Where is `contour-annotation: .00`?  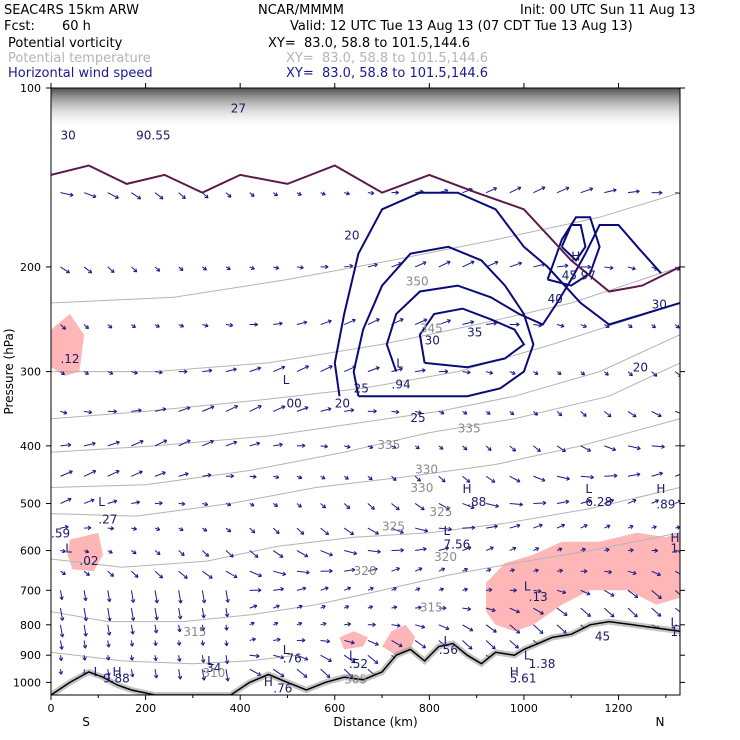 contour-annotation: .00 is located at coordinates (292, 404).